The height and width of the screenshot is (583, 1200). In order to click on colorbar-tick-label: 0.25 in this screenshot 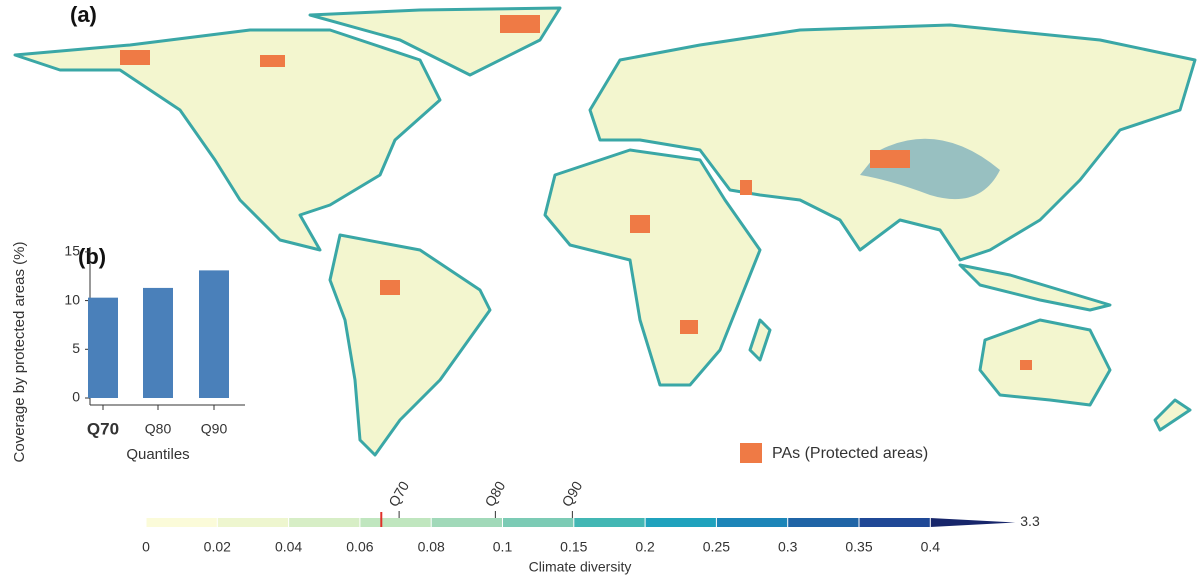, I will do `click(716, 547)`.